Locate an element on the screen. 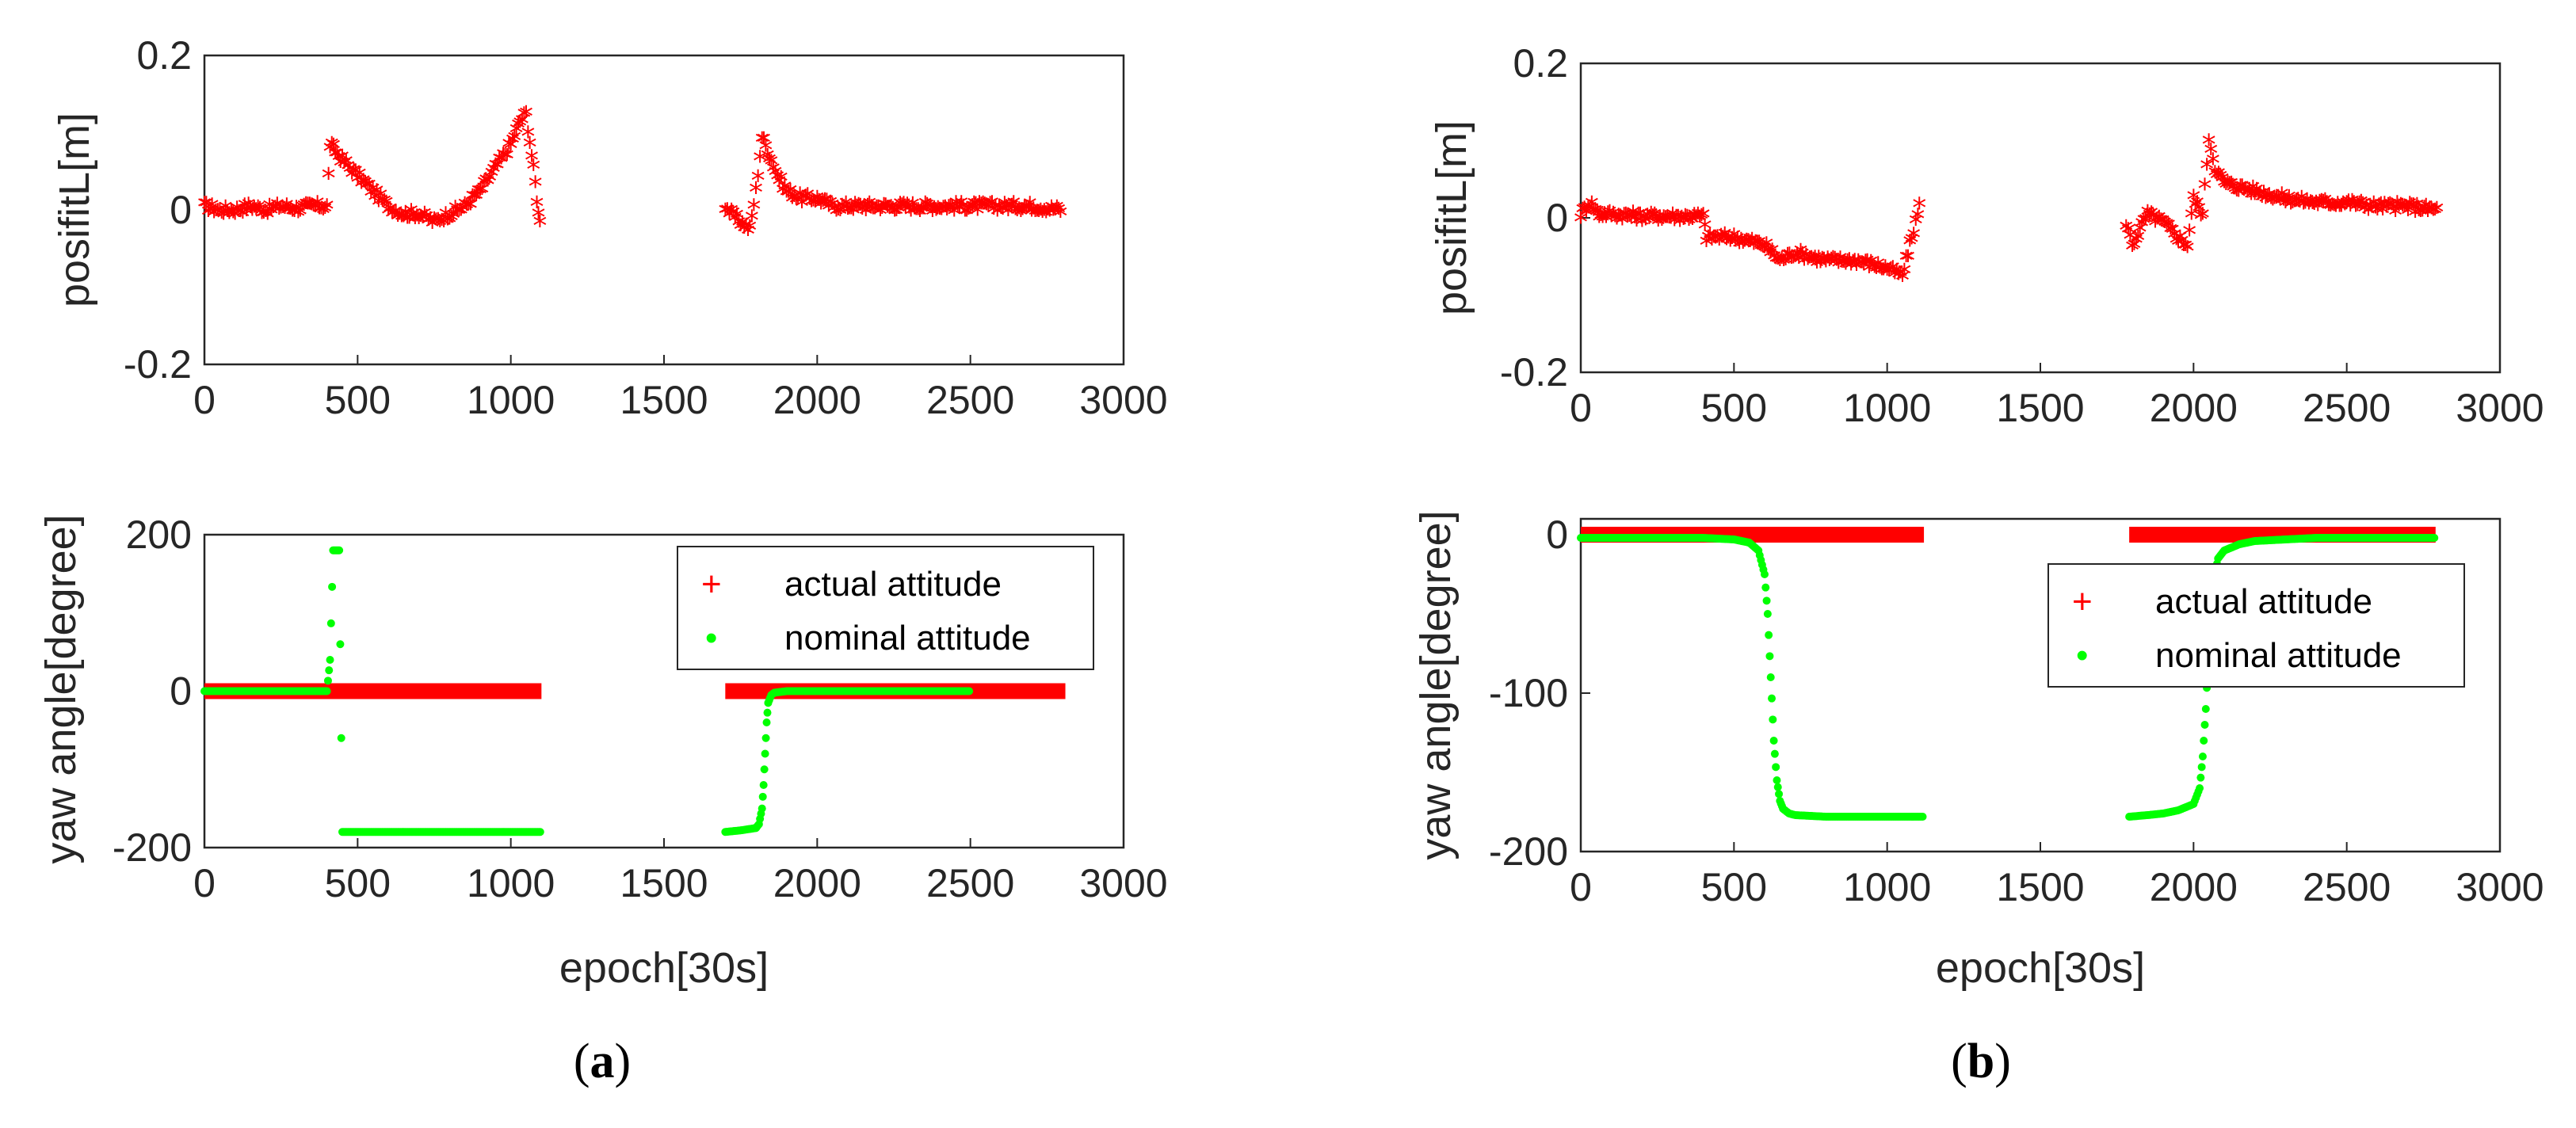  legend-nominal-label: nominal attitude is located at coordinates (907, 638).